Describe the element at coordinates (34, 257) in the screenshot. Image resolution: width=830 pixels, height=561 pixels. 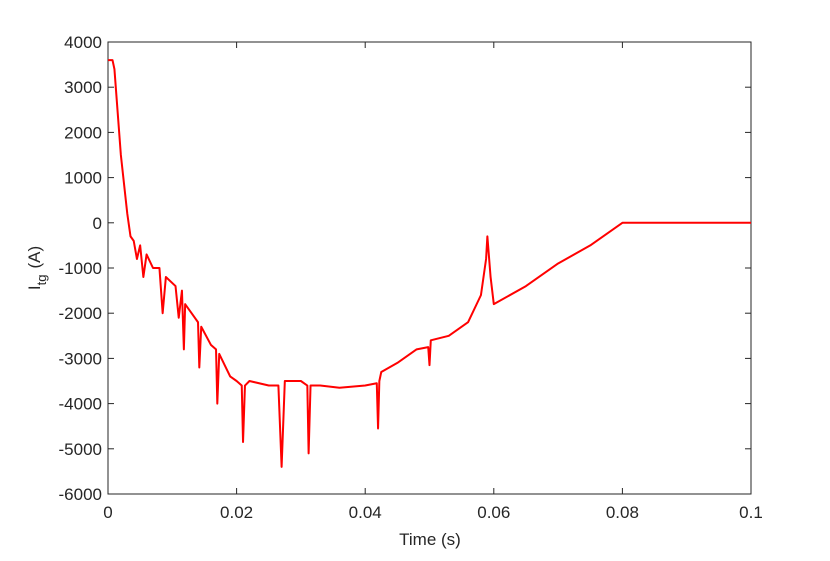
I see `y-label-unit: (A)` at that location.